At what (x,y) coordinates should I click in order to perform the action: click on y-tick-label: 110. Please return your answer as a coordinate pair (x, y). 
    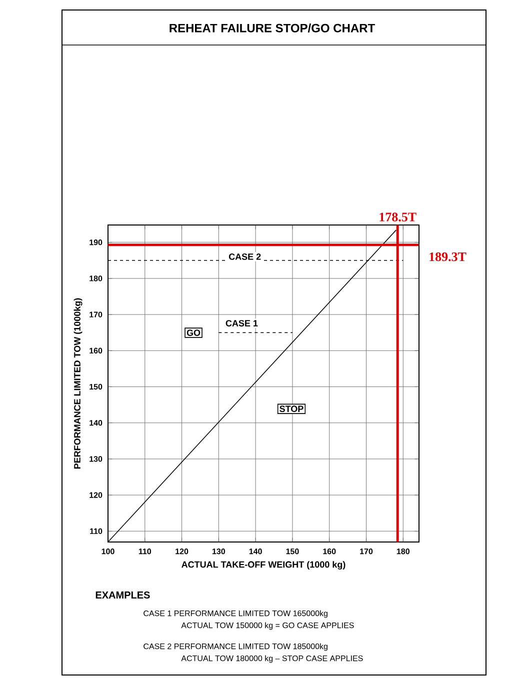
    Looking at the image, I should click on (96, 531).